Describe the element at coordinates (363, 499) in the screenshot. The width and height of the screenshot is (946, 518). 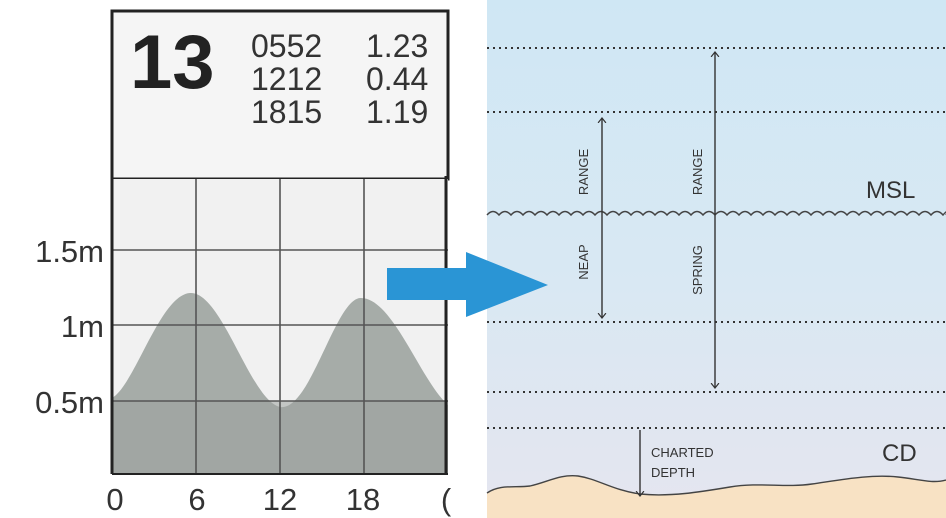
I see `x-tick-label: 18` at that location.